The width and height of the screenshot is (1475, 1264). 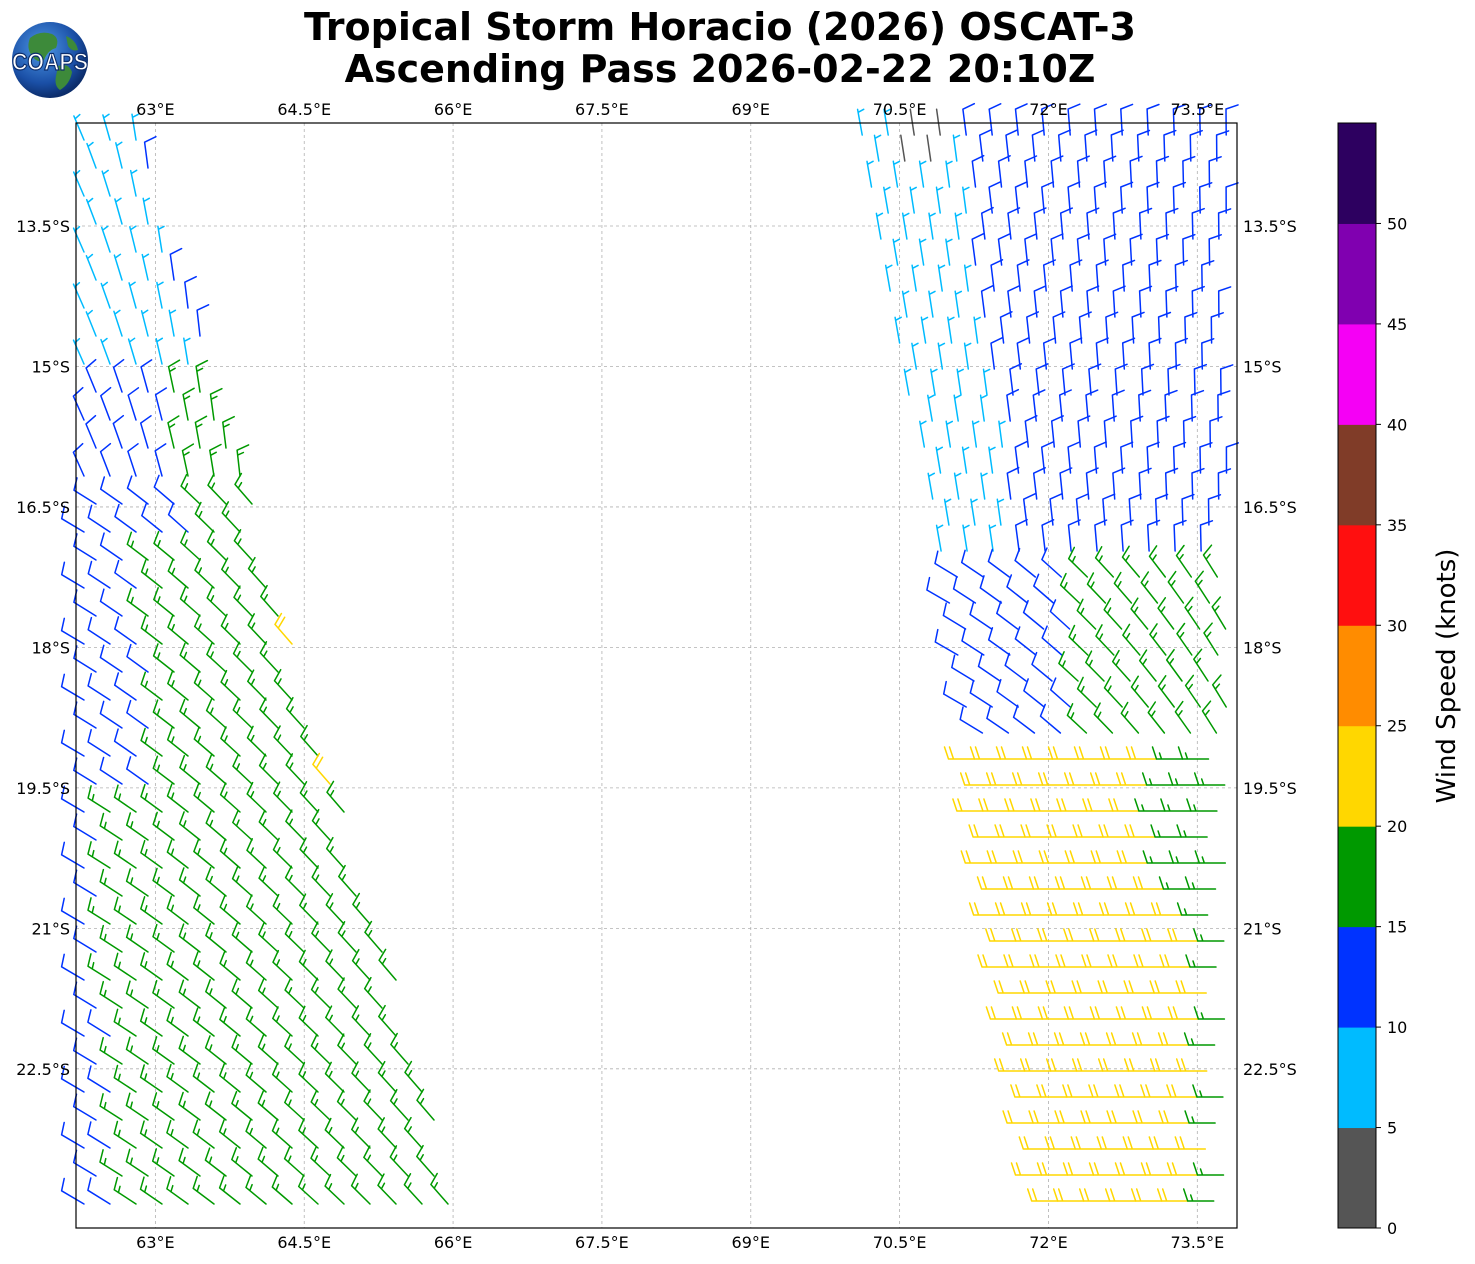 I want to click on colorbar-tick-label: 10, so click(x=1397, y=1027).